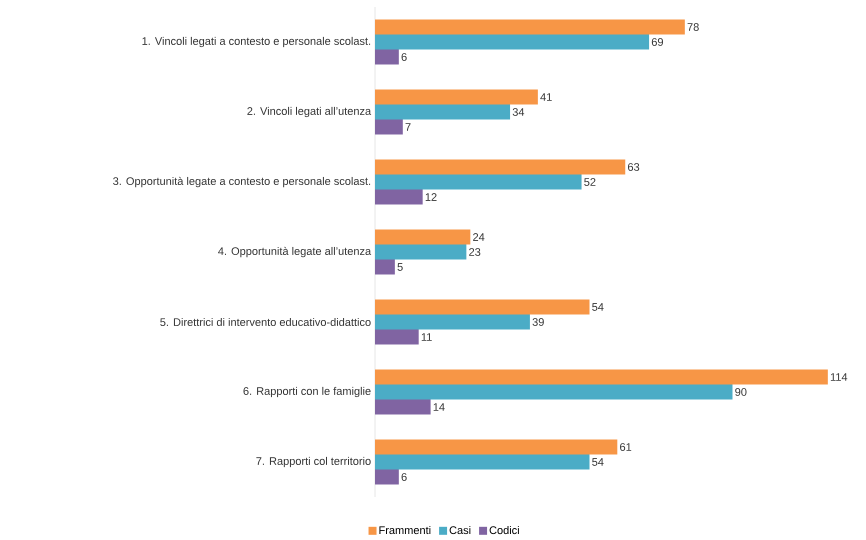  Describe the element at coordinates (427, 337) in the screenshot. I see `data-label: 11` at that location.